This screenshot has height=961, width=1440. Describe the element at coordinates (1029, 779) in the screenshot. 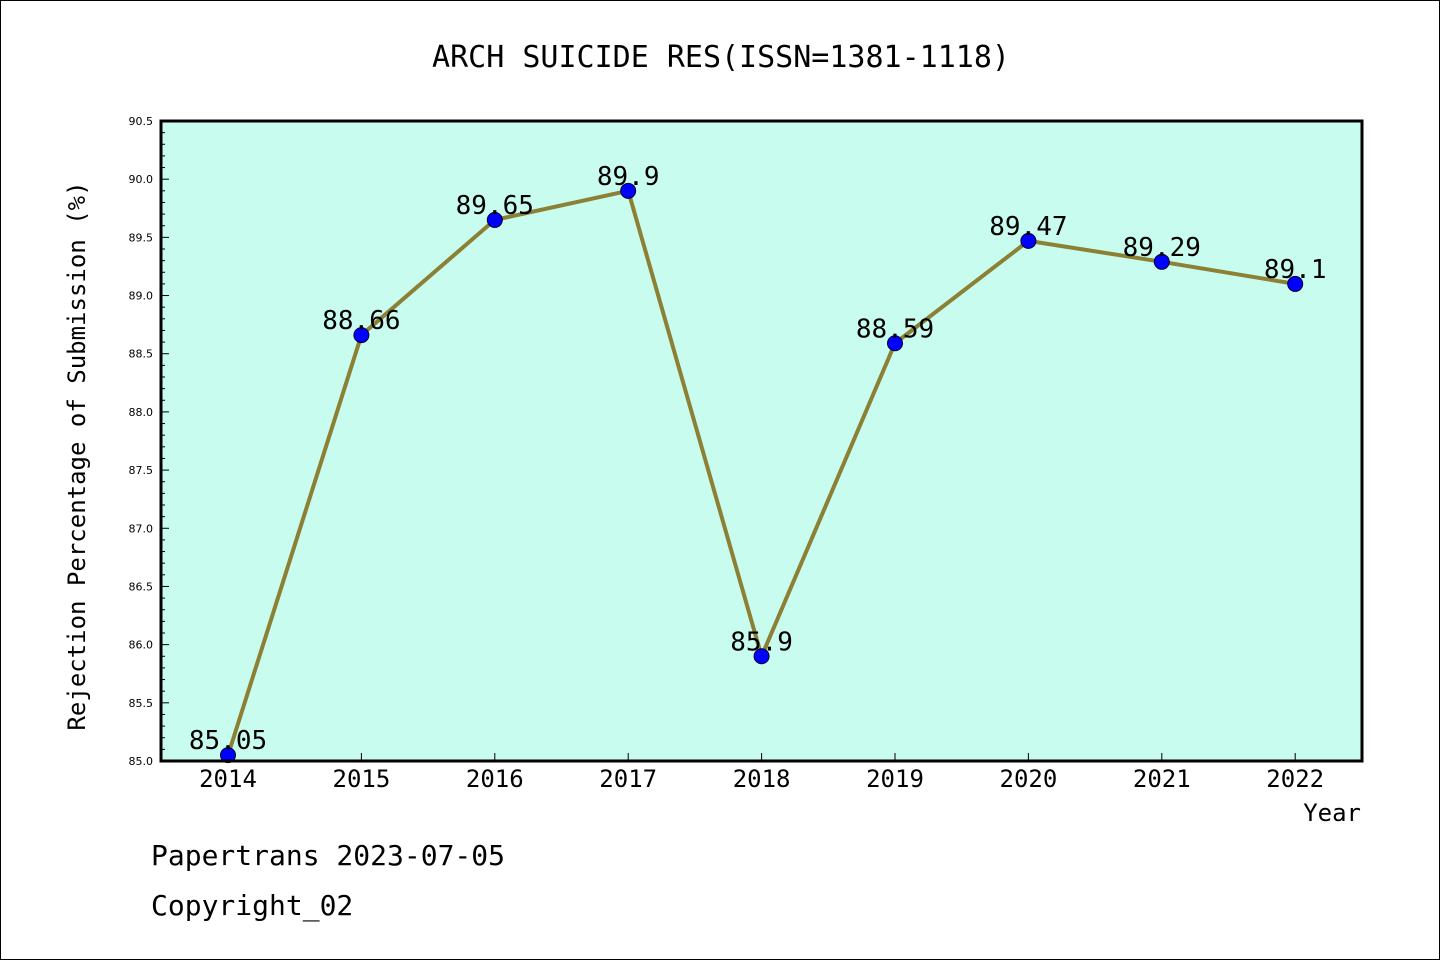

I see `x-tick-label: 2020` at that location.